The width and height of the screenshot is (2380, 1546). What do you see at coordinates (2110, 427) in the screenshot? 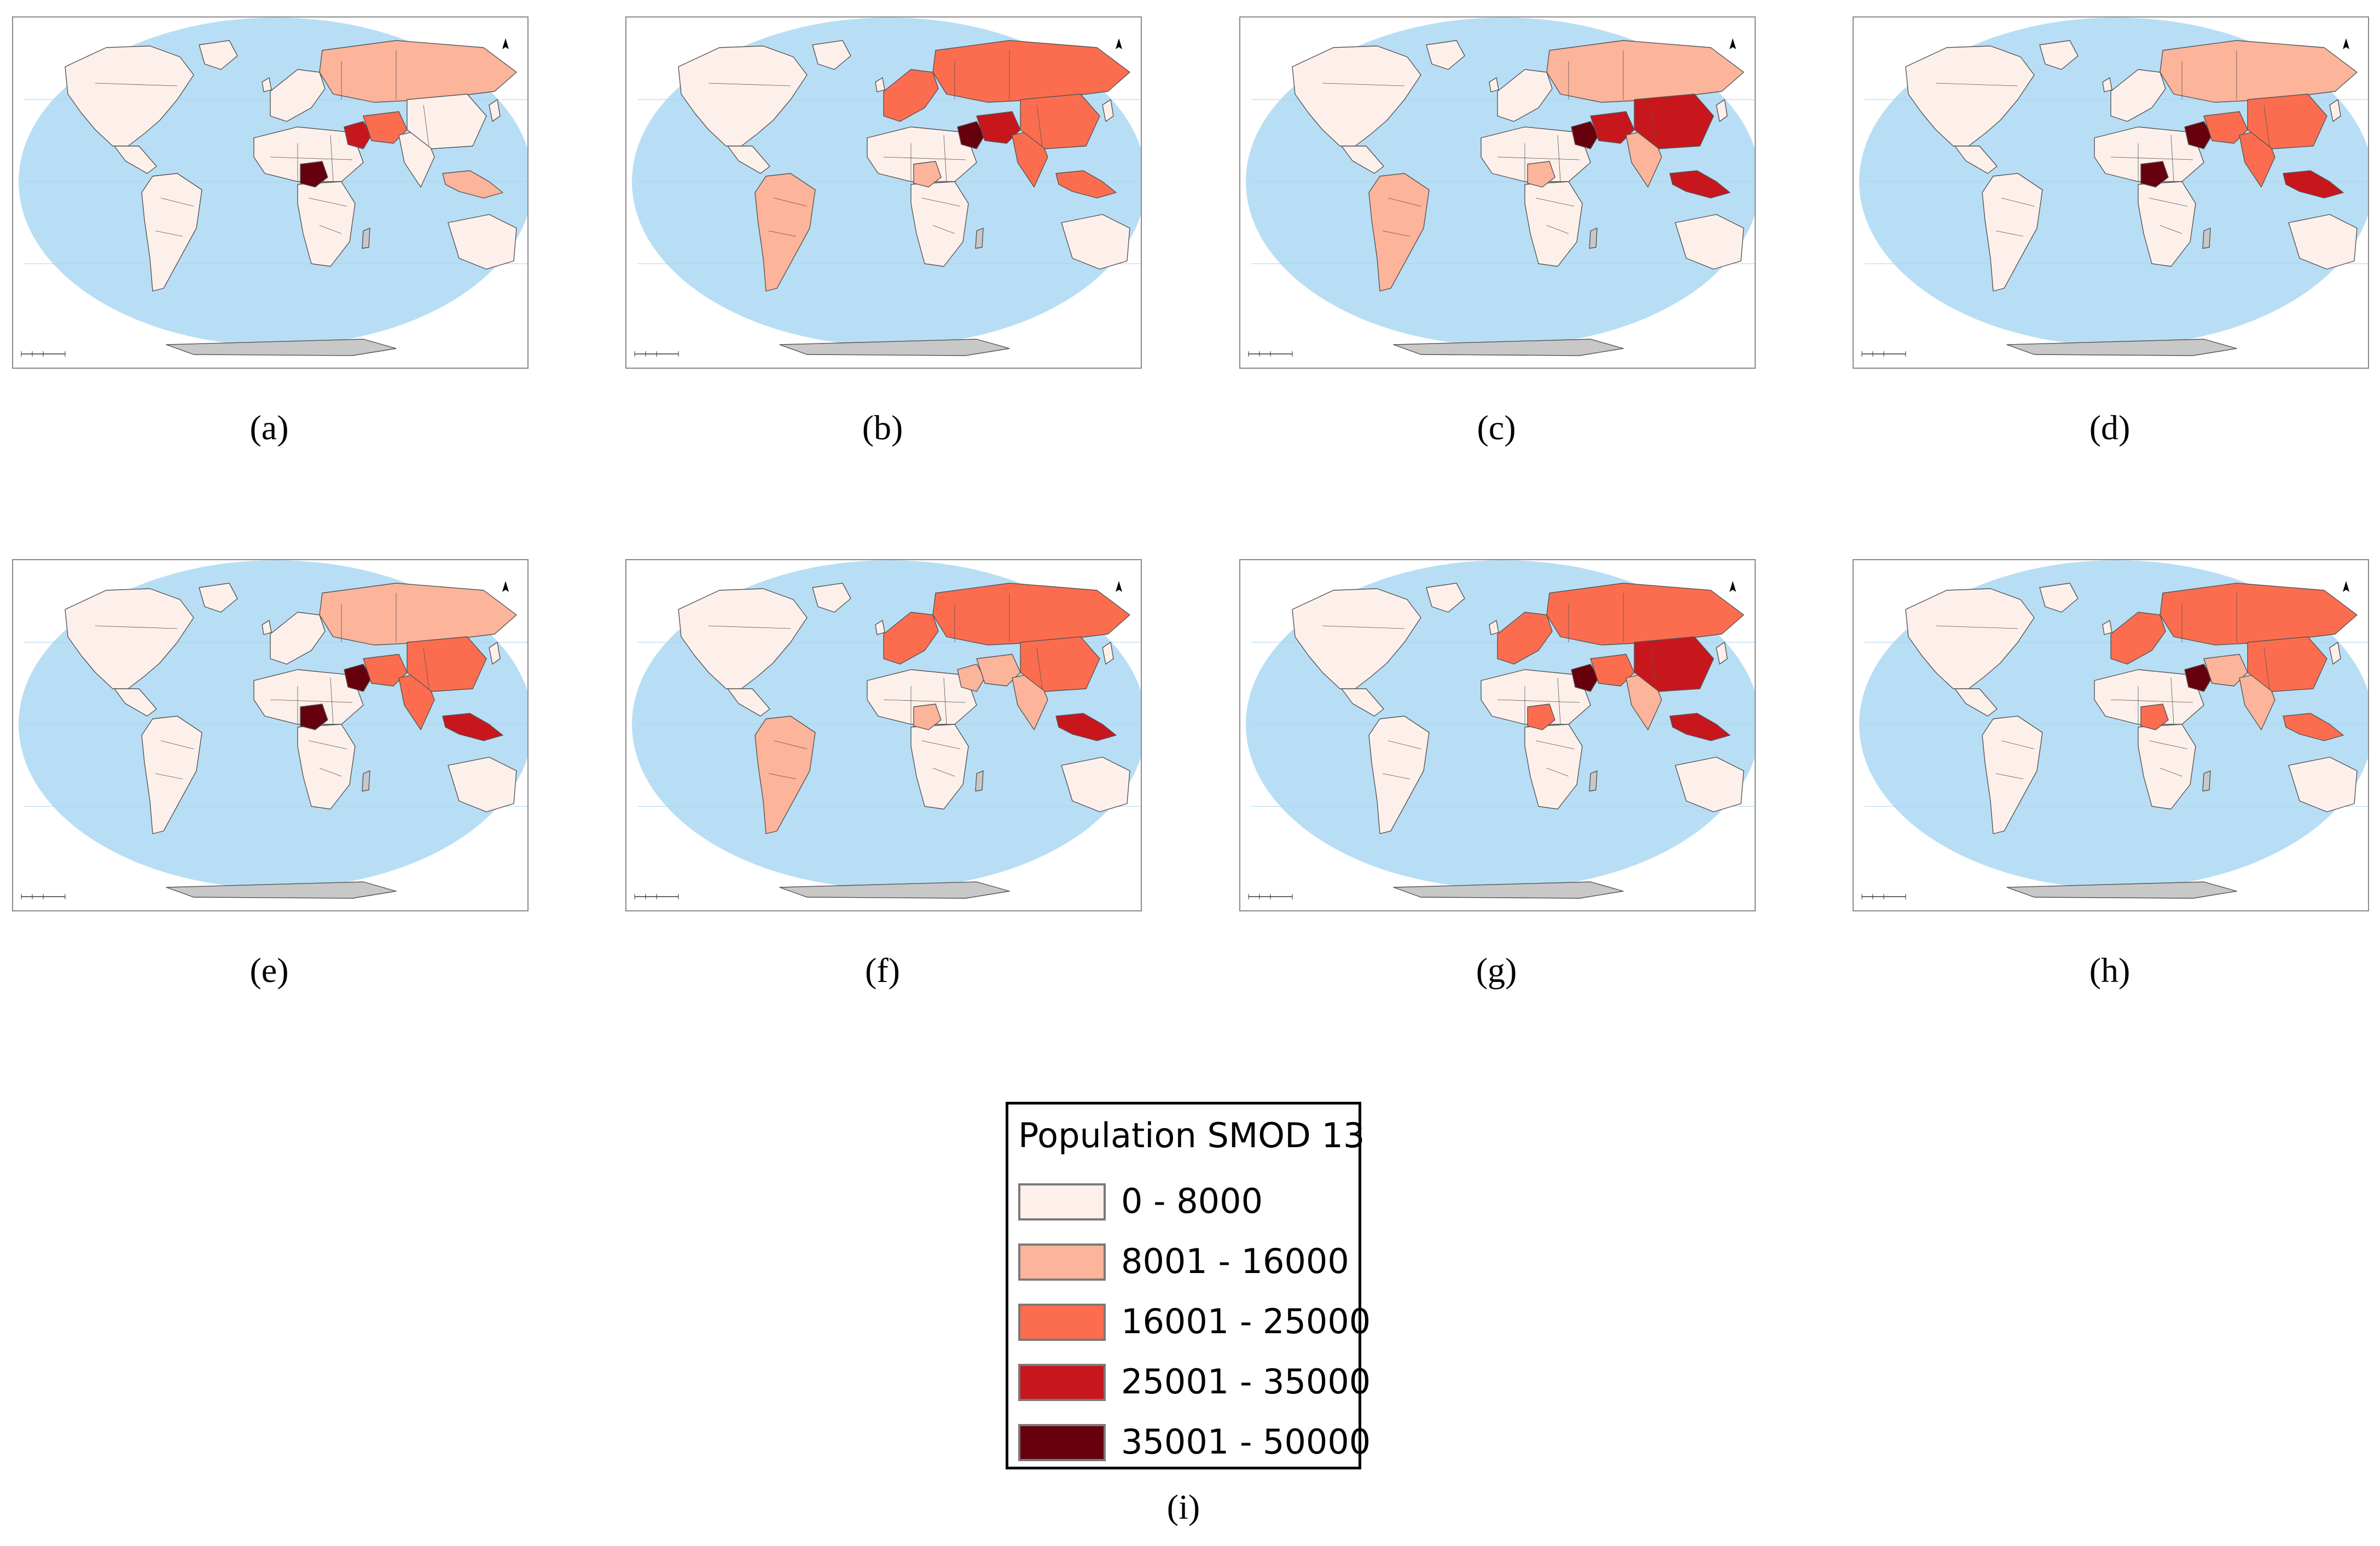
I see `caption-d-text: (d)` at bounding box center [2110, 427].